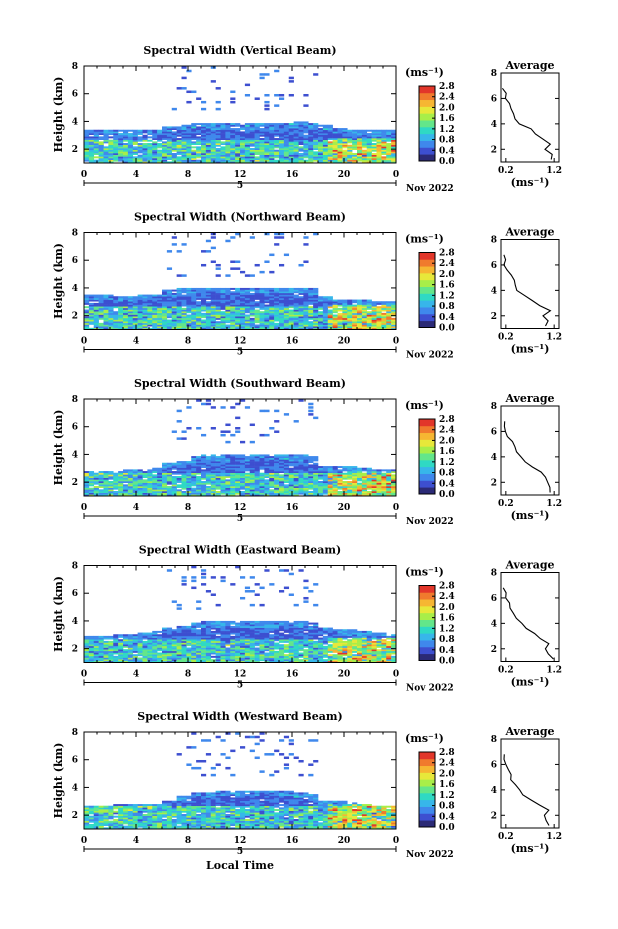 The width and height of the screenshot is (618, 929). Describe the element at coordinates (427, 90) in the screenshot. I see `colorbar-swatch` at that location.